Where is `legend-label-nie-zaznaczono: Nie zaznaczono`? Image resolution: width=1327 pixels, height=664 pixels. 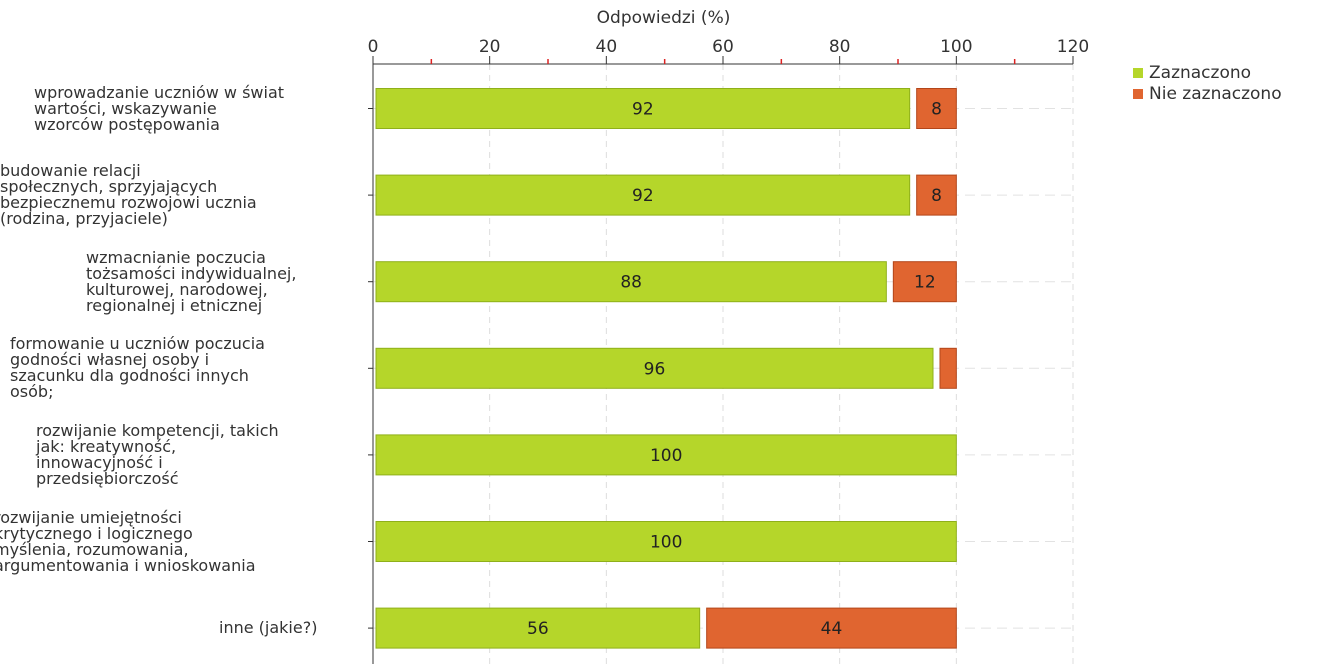
legend-label-nie-zaznaczono: Nie zaznaczono is located at coordinates (1215, 93).